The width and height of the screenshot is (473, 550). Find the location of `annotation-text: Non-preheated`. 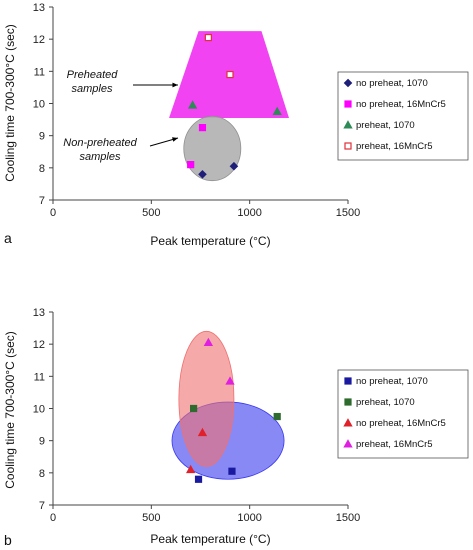

annotation-text: Non-preheated is located at coordinates (100, 143).